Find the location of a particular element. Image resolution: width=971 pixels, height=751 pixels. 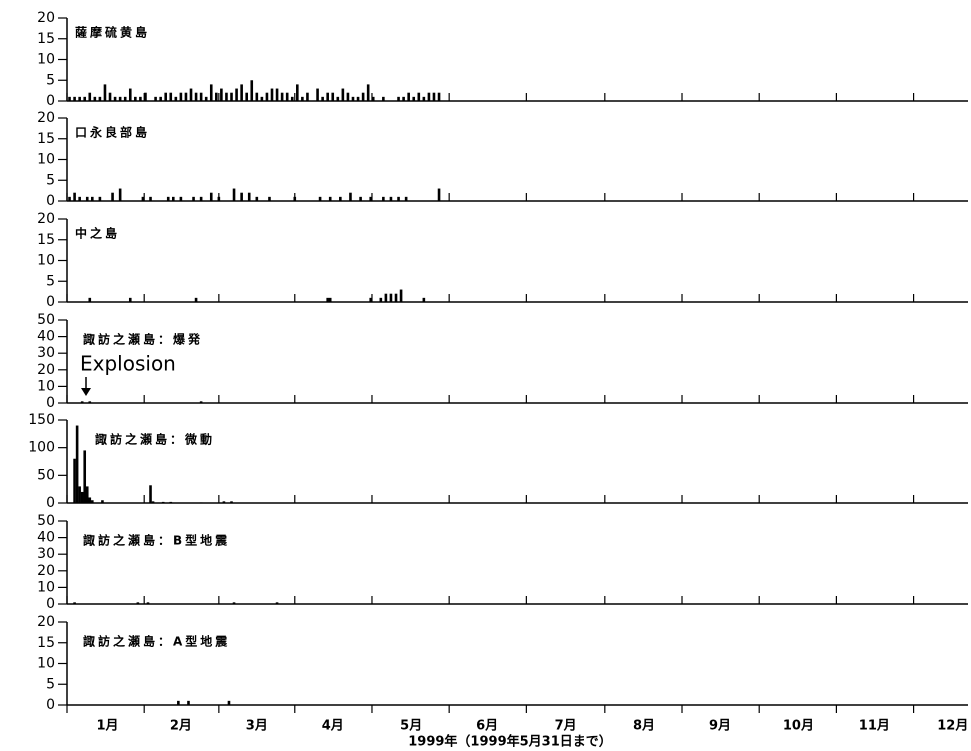

panel-title: 薩摩硫黄島 is located at coordinates (112, 32).